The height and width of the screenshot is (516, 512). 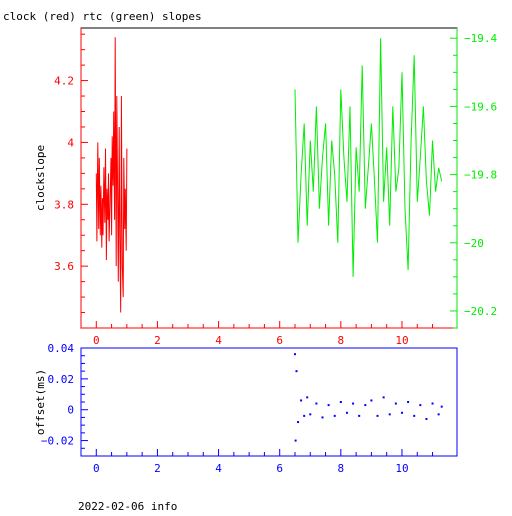 I want to click on right-y-tick-label: −20.2, so click(x=480, y=311).